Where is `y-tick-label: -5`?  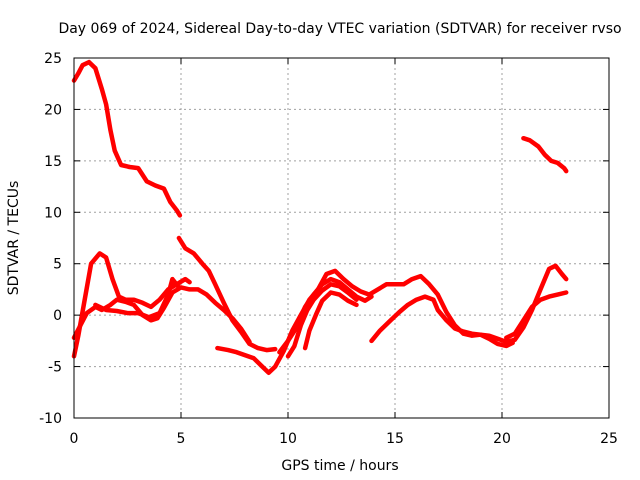 y-tick-label: -5 is located at coordinates (55, 368).